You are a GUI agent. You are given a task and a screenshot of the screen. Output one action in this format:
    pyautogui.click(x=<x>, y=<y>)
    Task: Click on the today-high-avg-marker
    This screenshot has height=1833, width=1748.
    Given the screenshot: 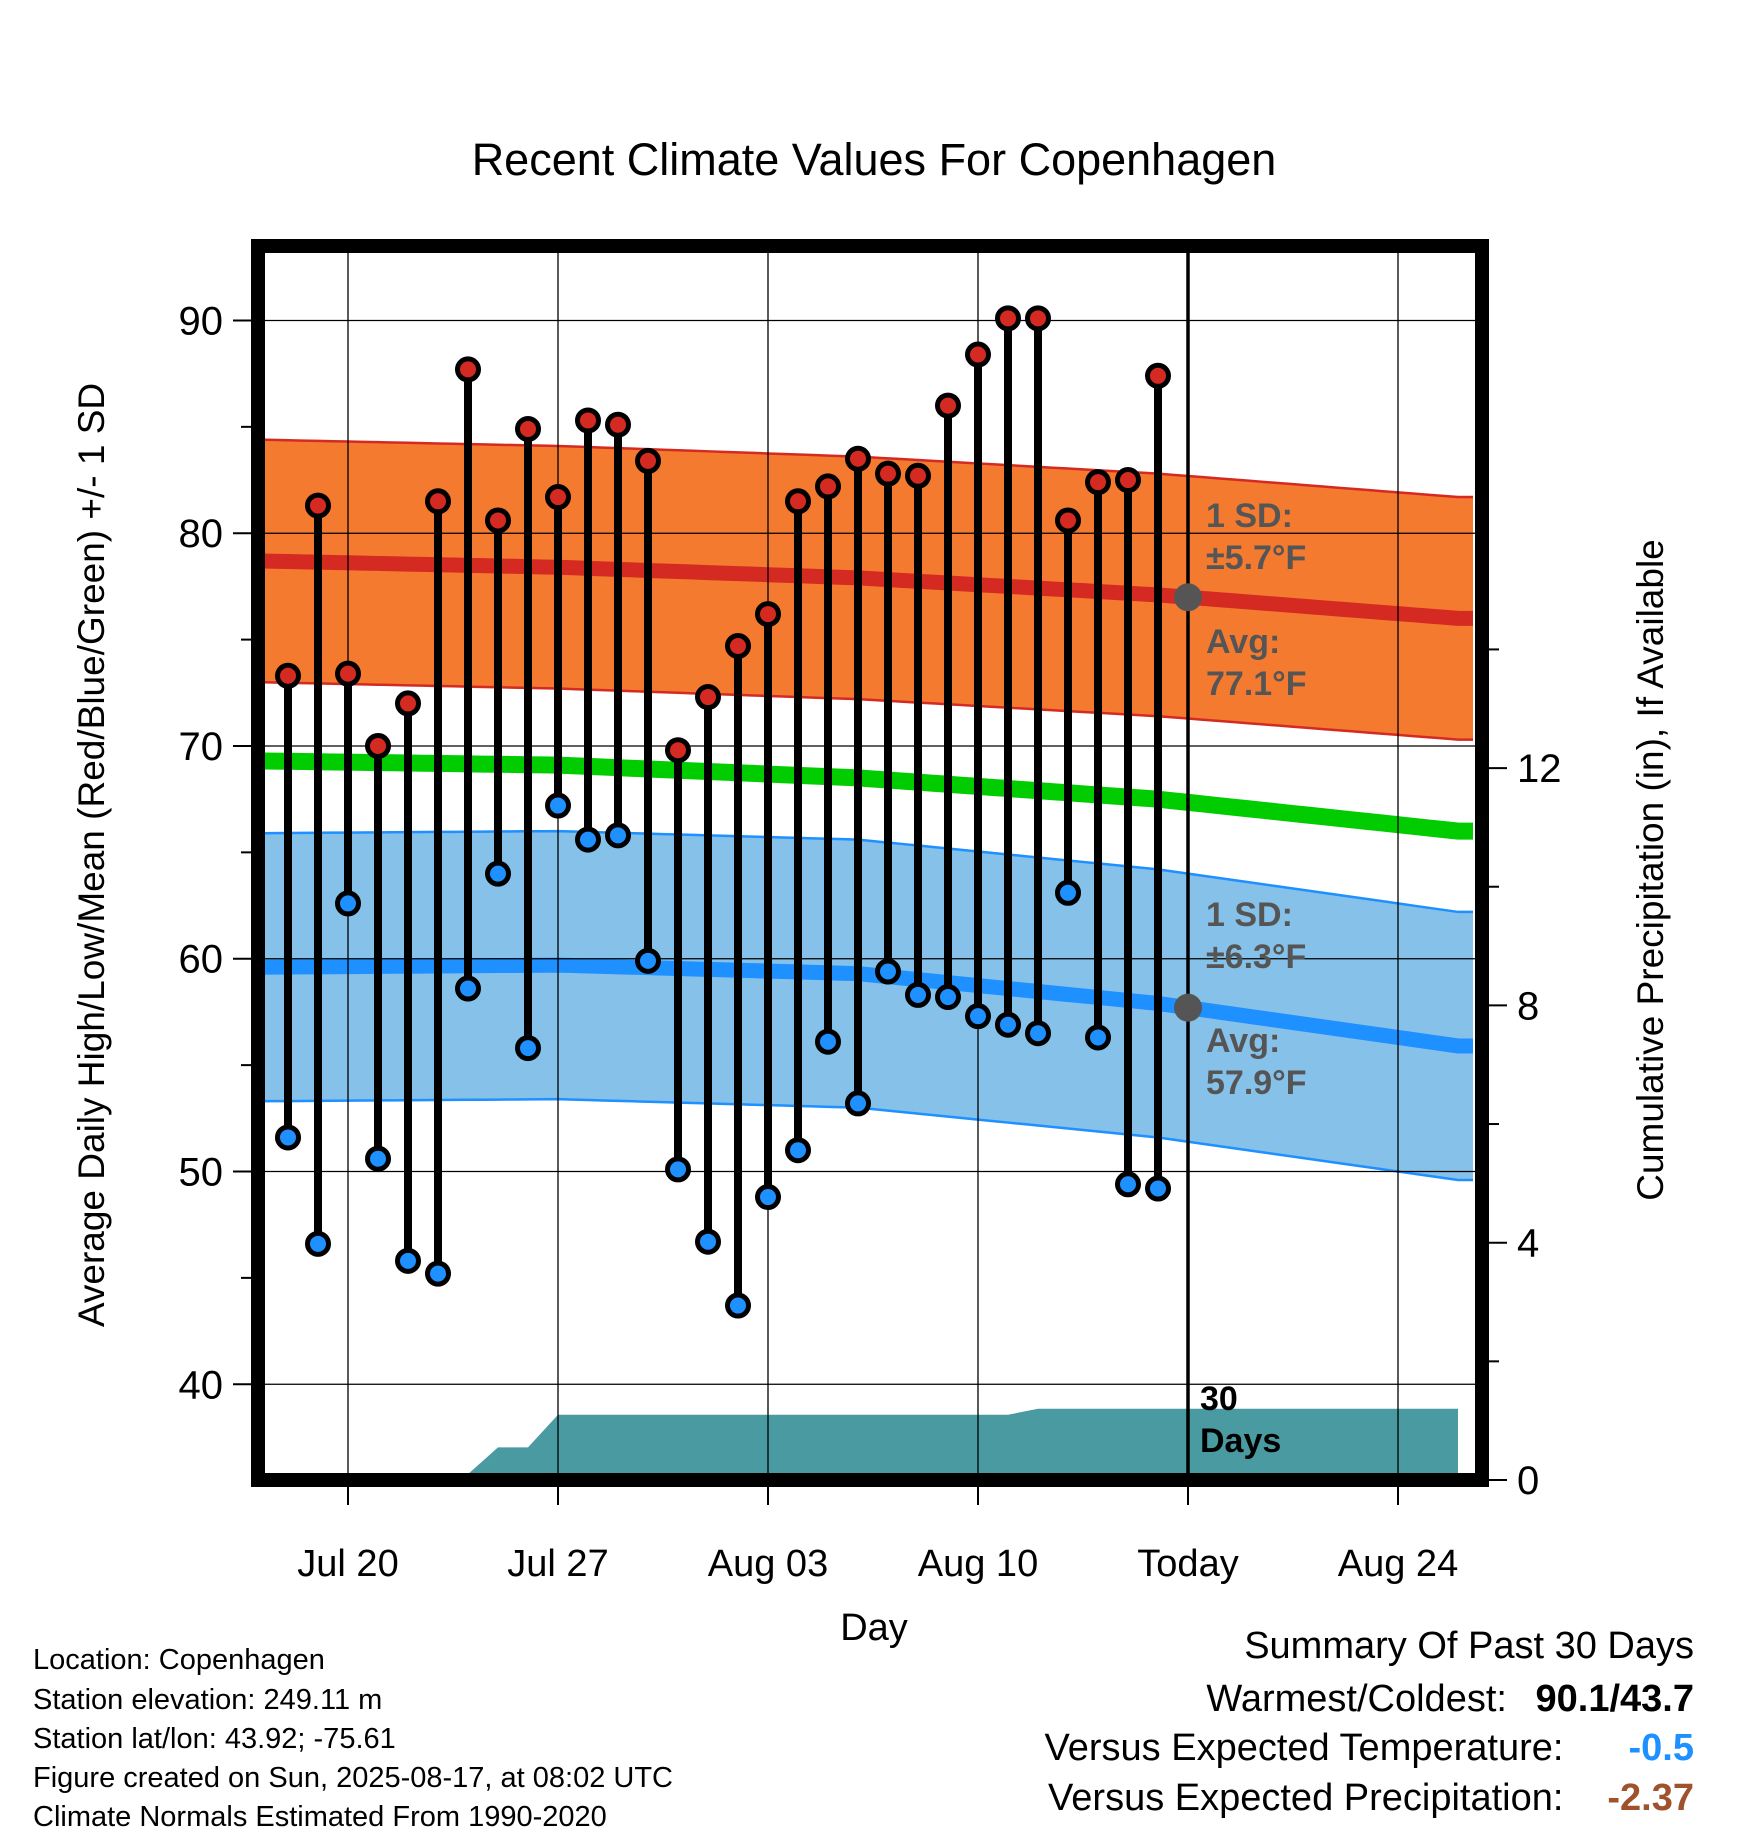 What is the action you would take?
    pyautogui.click(x=1188, y=597)
    